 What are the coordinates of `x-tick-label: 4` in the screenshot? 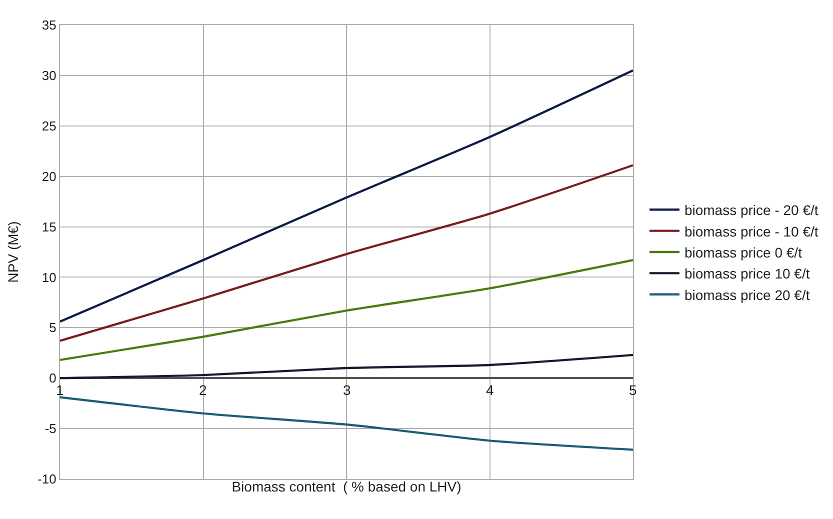 It's located at (490, 390).